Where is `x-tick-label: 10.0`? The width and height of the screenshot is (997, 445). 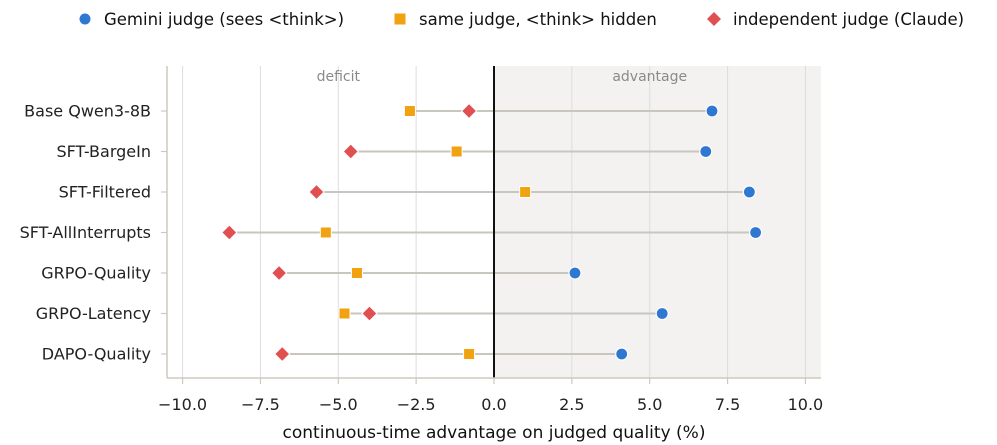 x-tick-label: 10.0 is located at coordinates (806, 404).